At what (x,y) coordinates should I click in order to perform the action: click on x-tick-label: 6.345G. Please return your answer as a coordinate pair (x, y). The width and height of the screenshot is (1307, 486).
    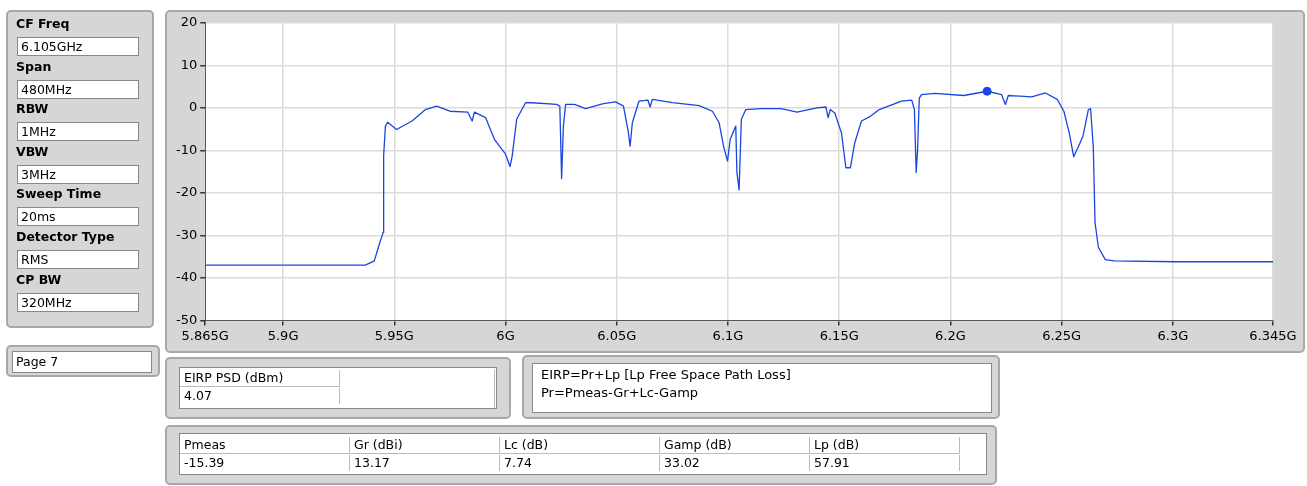
    Looking at the image, I should click on (1273, 335).